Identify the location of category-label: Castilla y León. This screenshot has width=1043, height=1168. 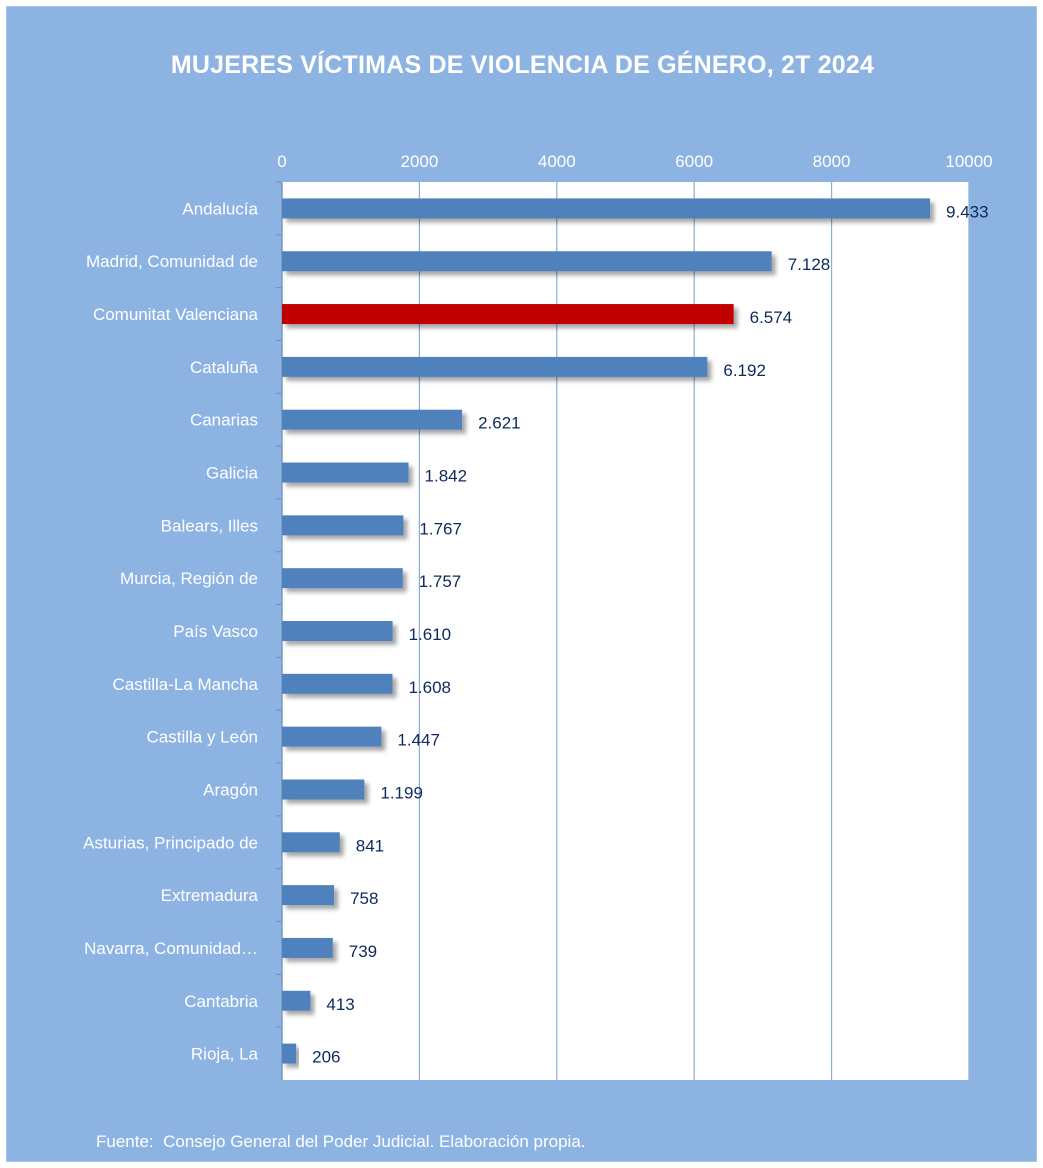
(202, 737).